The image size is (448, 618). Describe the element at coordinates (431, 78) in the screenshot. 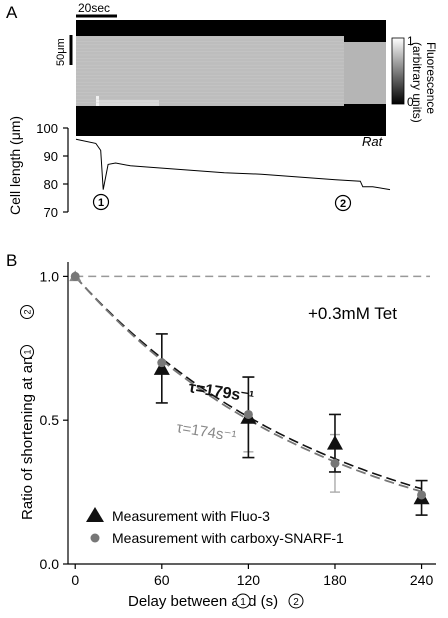

I see `colorbar-title-line1: Fluorescence` at that location.